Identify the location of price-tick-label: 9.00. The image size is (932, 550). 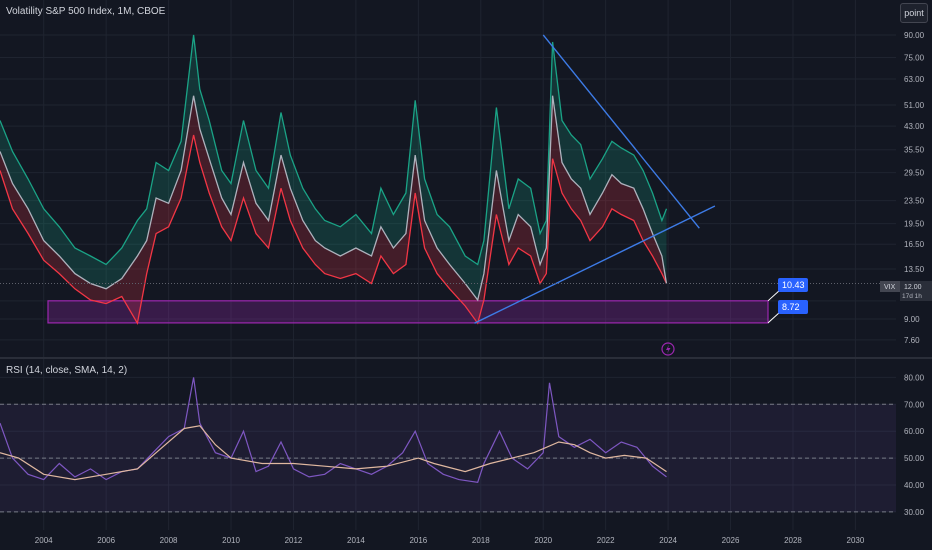
(912, 319).